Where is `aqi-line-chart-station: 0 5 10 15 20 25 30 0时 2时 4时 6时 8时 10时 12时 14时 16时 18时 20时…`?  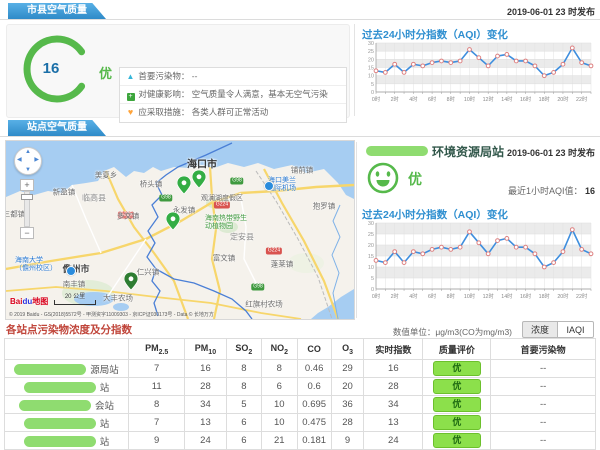 aqi-line-chart-station: 0 5 10 15 20 25 30 0时 2时 4时 6时 8时 10时 12时 14时 16时 18时 20时… is located at coordinates (481, 260).